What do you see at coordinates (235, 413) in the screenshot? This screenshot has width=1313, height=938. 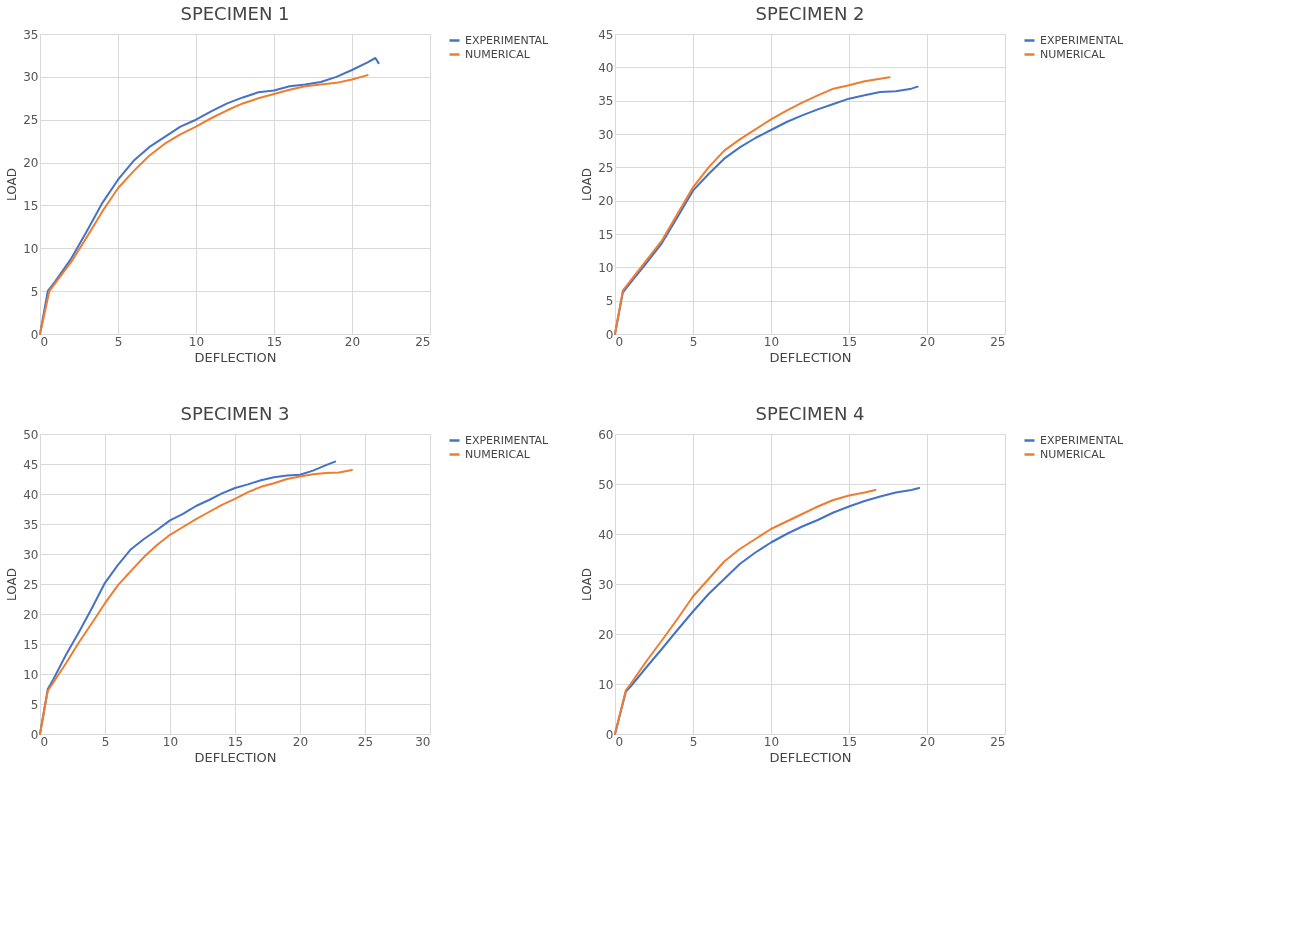 I see `chart-title: SPECIMEN 3` at bounding box center [235, 413].